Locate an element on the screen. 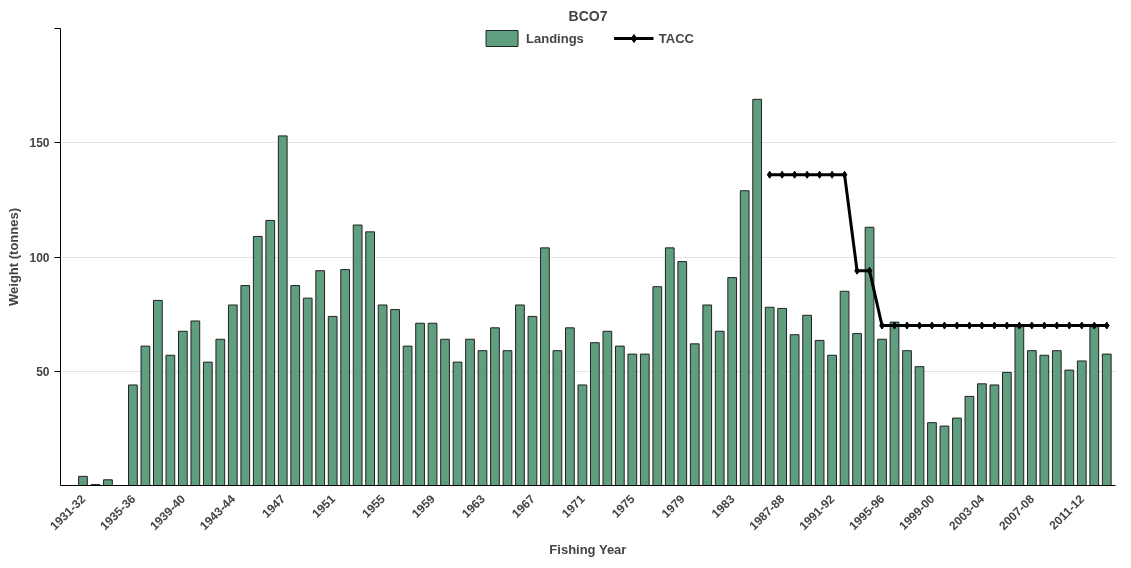 This screenshot has height=568, width=1131. x-axis-title: Fishing Year is located at coordinates (588, 549).